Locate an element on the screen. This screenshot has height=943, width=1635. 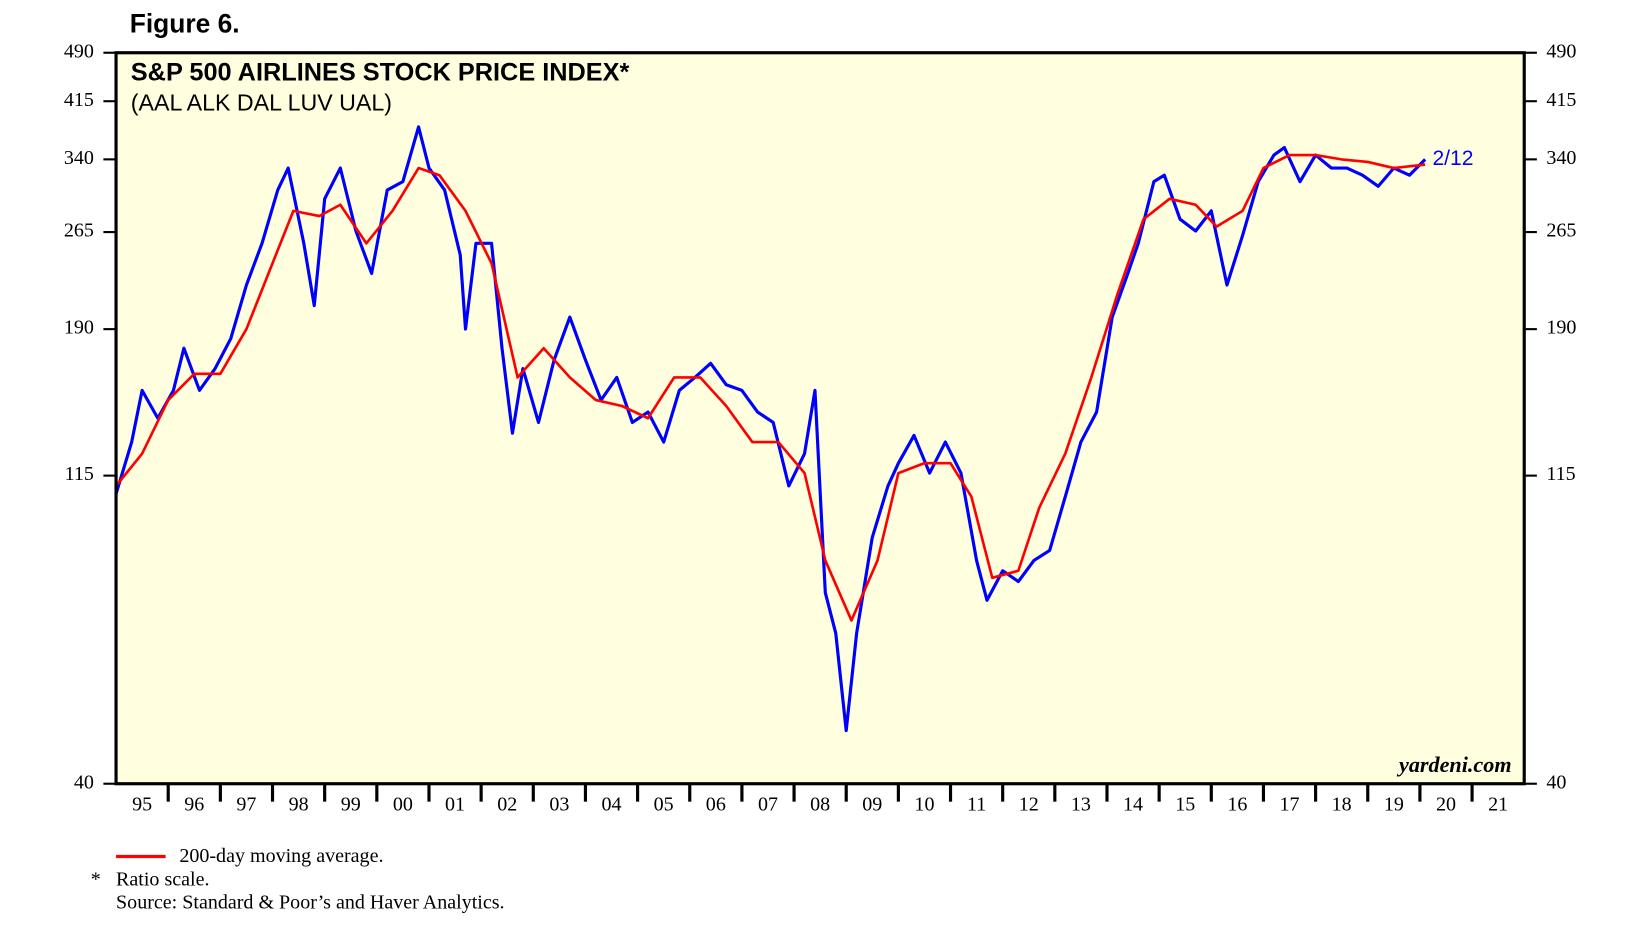
x-tick-label: 95 is located at coordinates (142, 804).